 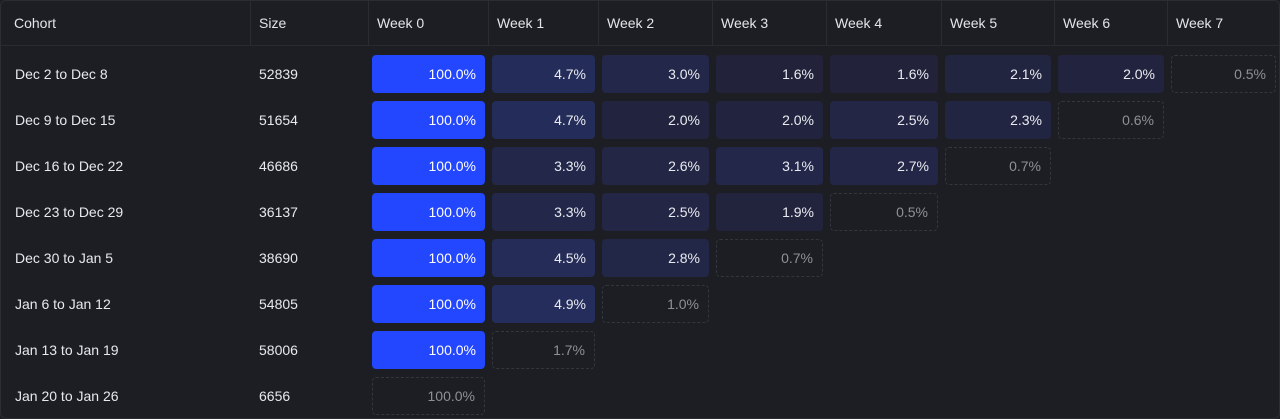 What do you see at coordinates (769, 166) in the screenshot?
I see `retention-cell-week-3: 3.1%` at bounding box center [769, 166].